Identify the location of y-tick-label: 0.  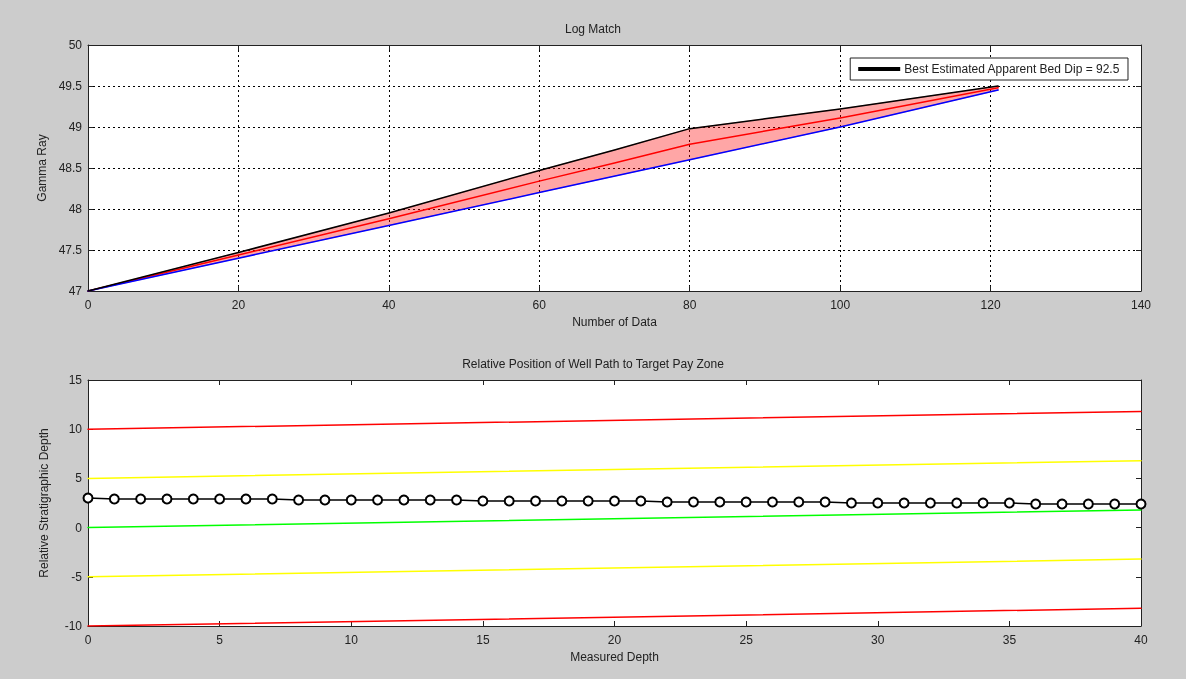
(79, 527).